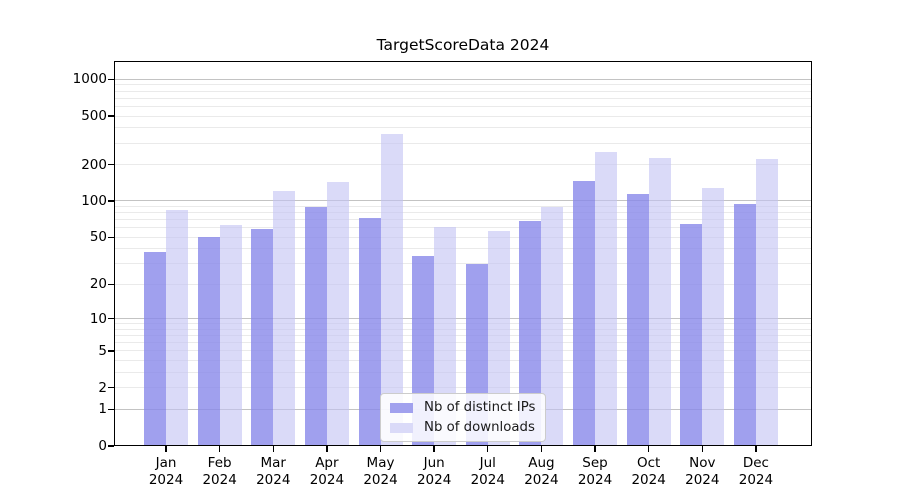 The image size is (900, 500). Describe the element at coordinates (155, 348) in the screenshot. I see `bar-jan-distinct-ips` at that location.